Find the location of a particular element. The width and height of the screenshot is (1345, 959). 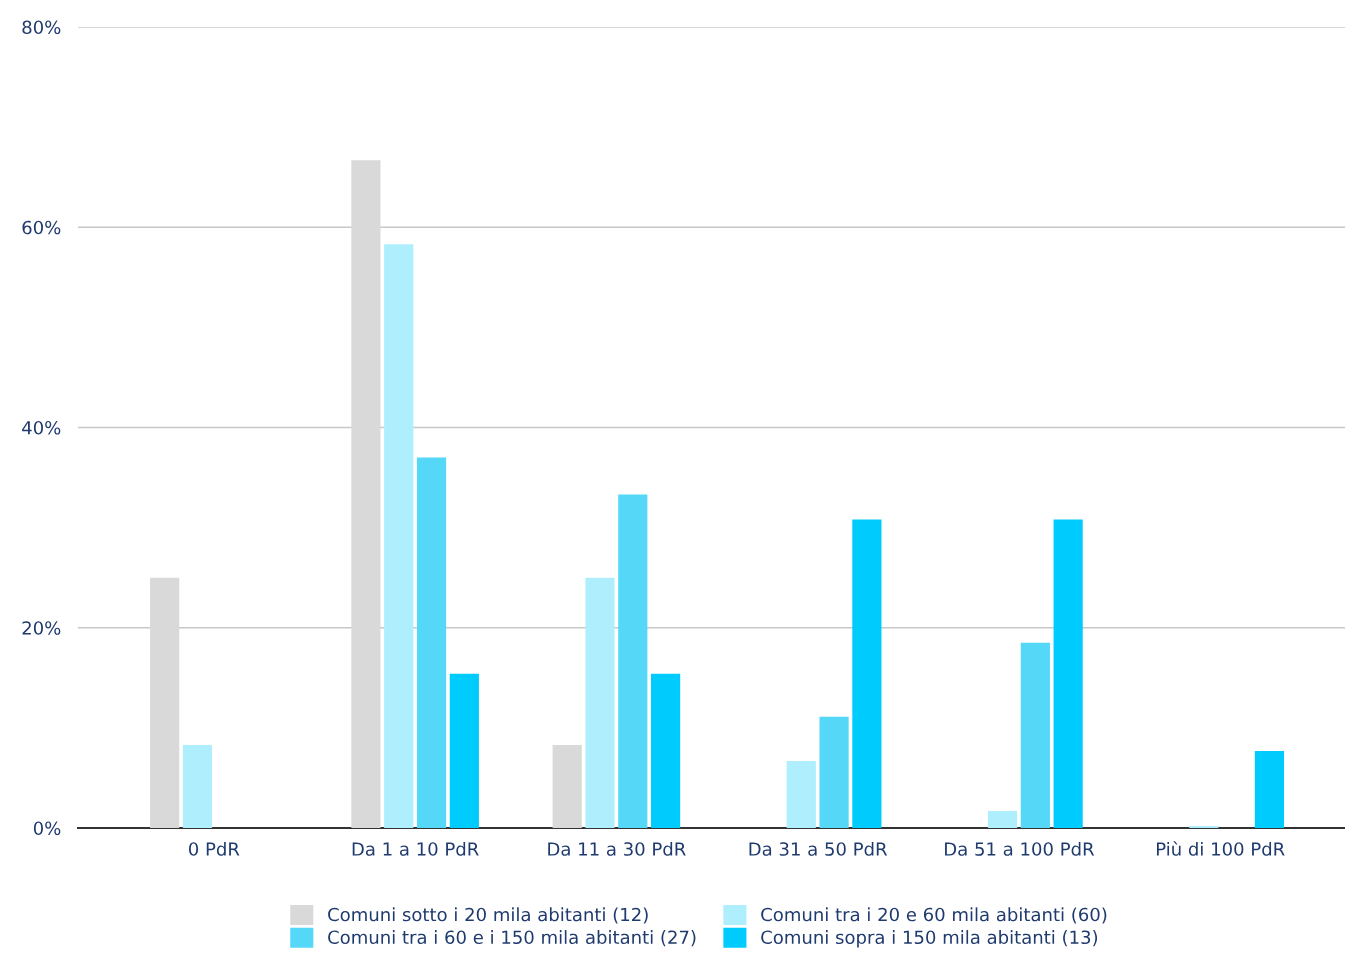

y-tick-label: 80% is located at coordinates (41, 27).